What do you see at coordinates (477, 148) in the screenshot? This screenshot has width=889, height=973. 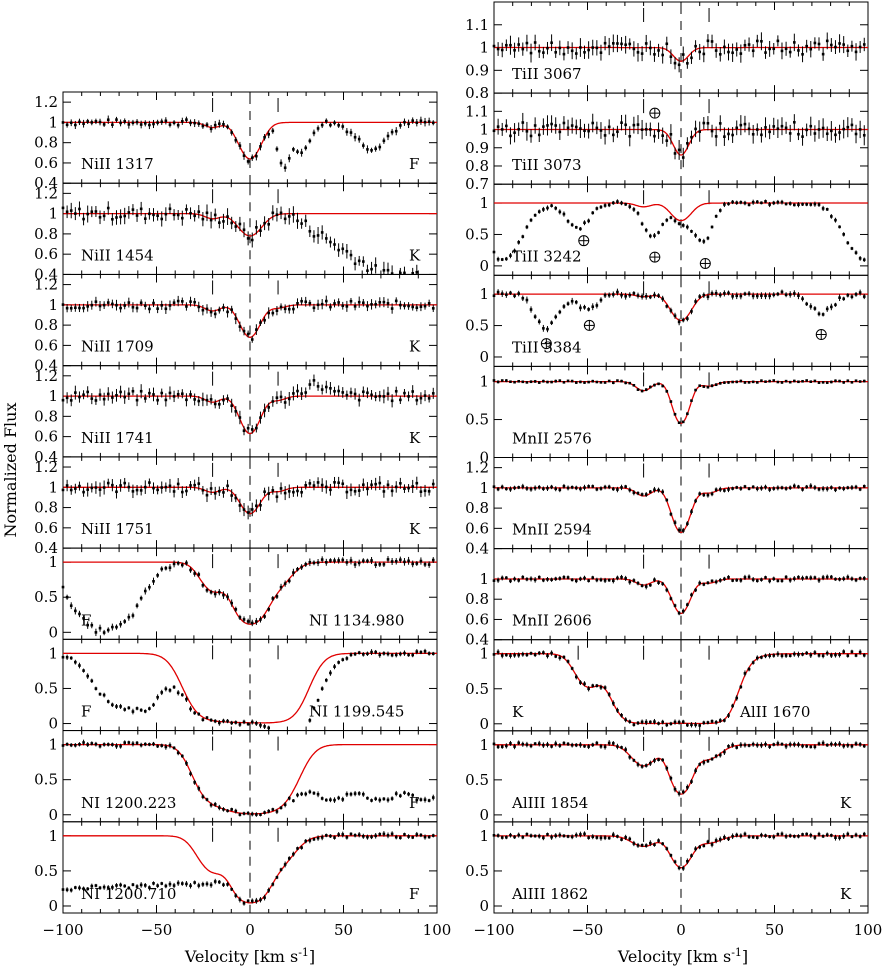 I see `y-tick-label: 0.9` at bounding box center [477, 148].